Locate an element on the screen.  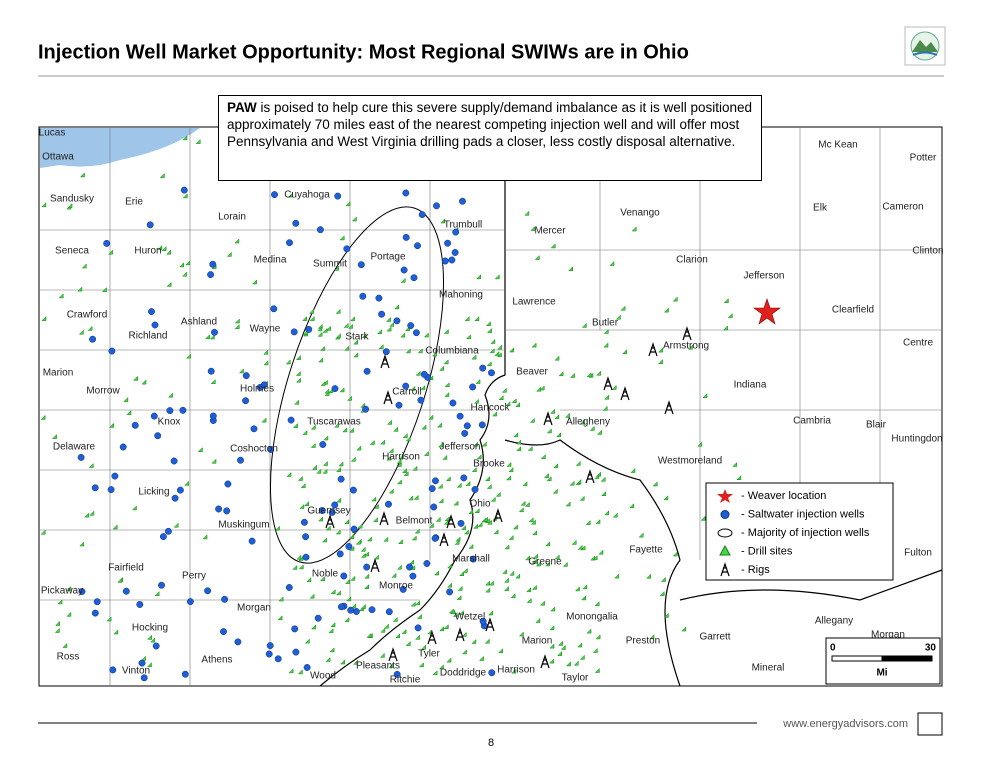
scale-end: 30 is located at coordinates (931, 648).